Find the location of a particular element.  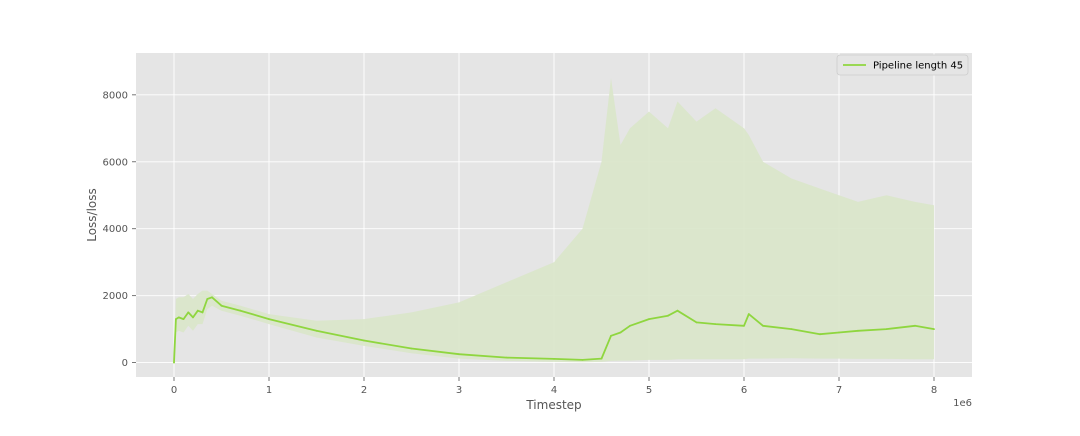

legend: Pipeline length 45 is located at coordinates (902, 65).